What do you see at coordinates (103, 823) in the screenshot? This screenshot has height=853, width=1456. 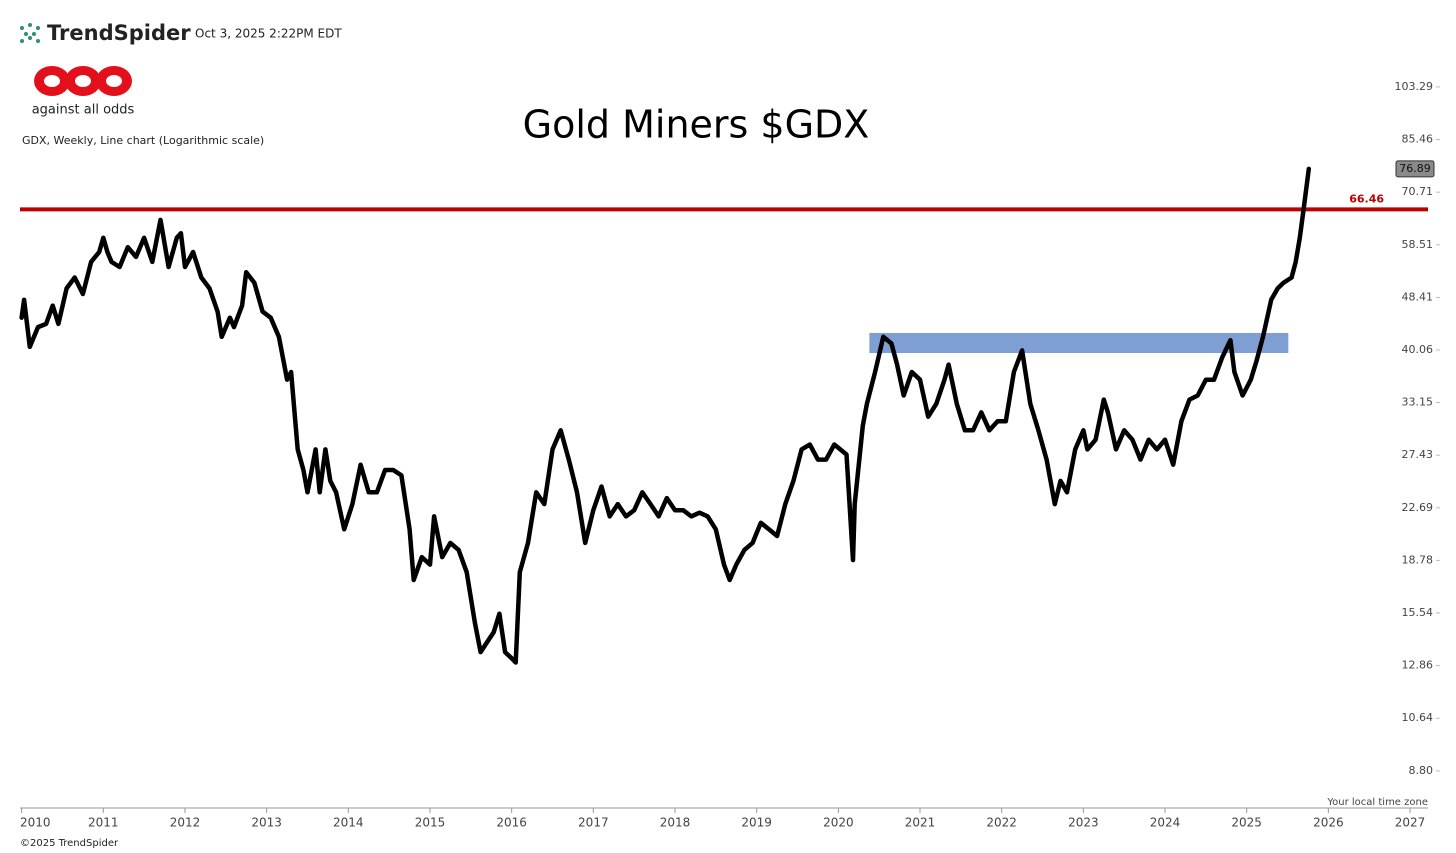 I see `x-tick-label: 2011` at bounding box center [103, 823].